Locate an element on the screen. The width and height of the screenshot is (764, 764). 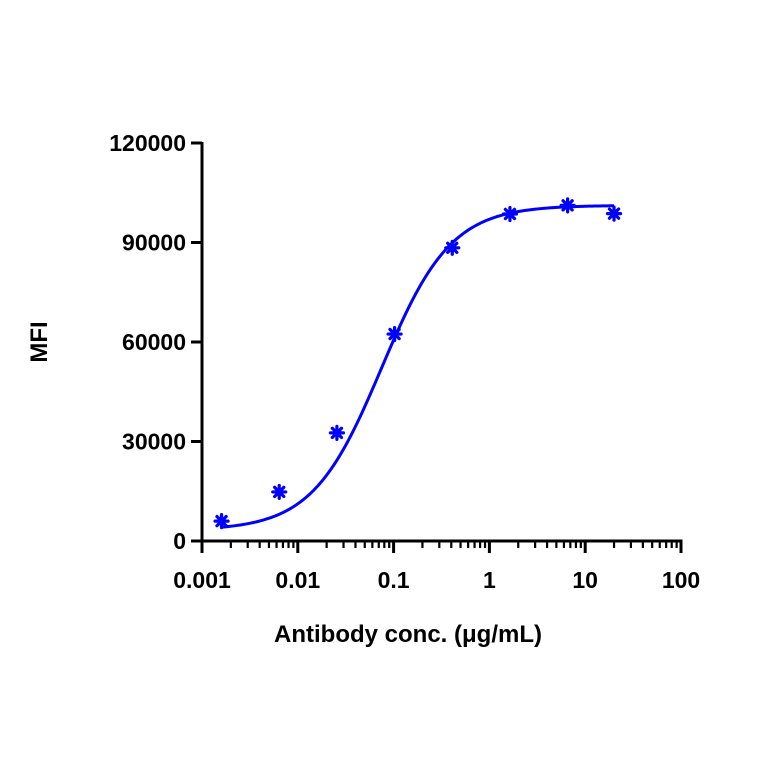
x-tick-label: 1 is located at coordinates (489, 580).